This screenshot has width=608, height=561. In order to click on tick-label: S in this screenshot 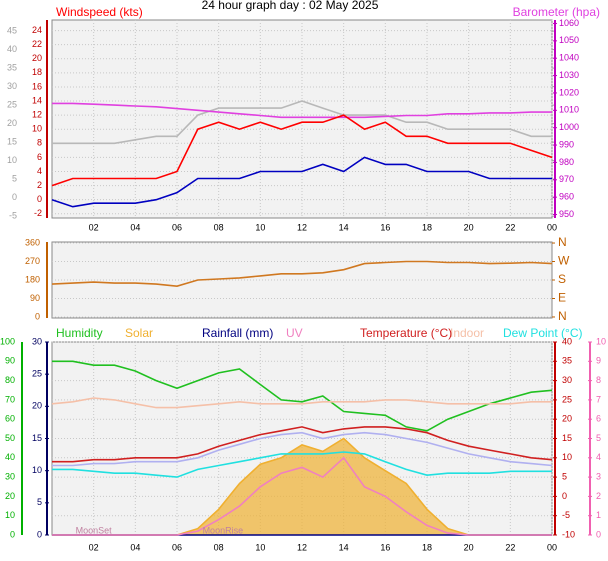, I will do `click(562, 279)`.